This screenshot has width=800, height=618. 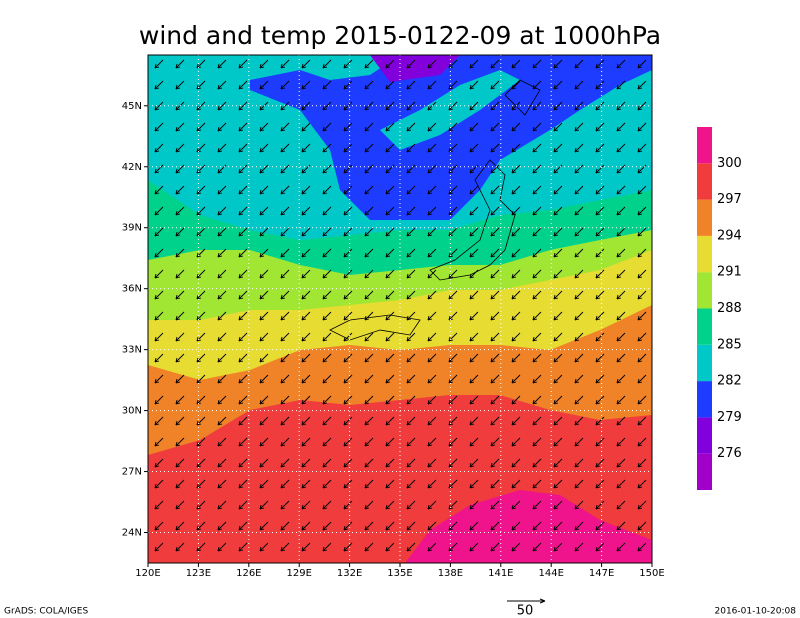 What do you see at coordinates (500, 573) in the screenshot?
I see `x-tick-label: 141E` at bounding box center [500, 573].